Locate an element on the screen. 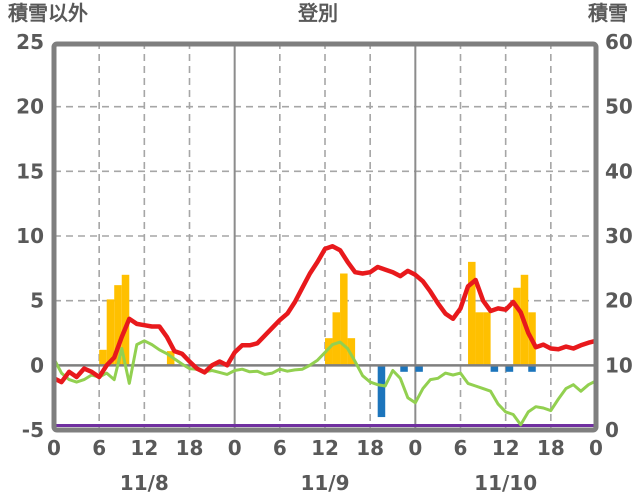 The width and height of the screenshot is (636, 501). left-axis-tick-label: 10 is located at coordinates (30, 236).